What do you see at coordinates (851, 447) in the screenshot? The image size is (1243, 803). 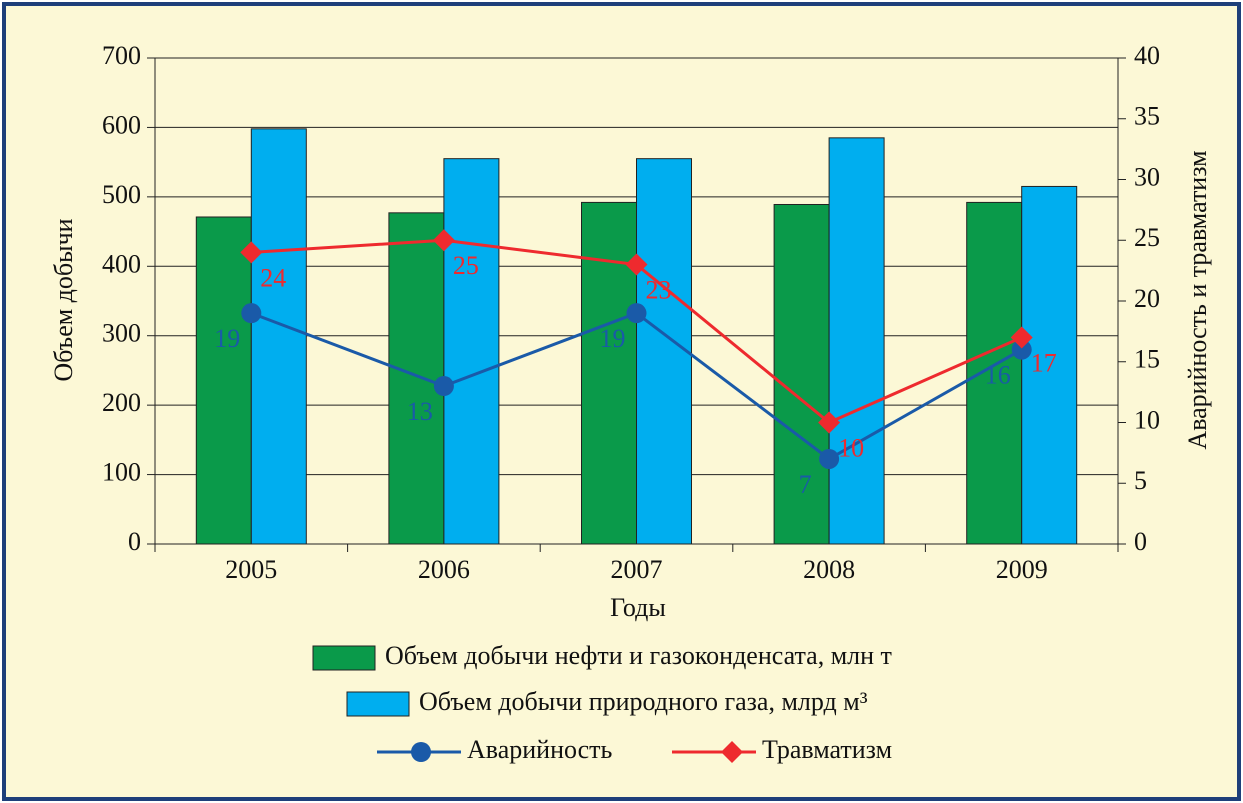 I see `data-label: 10` at bounding box center [851, 447].